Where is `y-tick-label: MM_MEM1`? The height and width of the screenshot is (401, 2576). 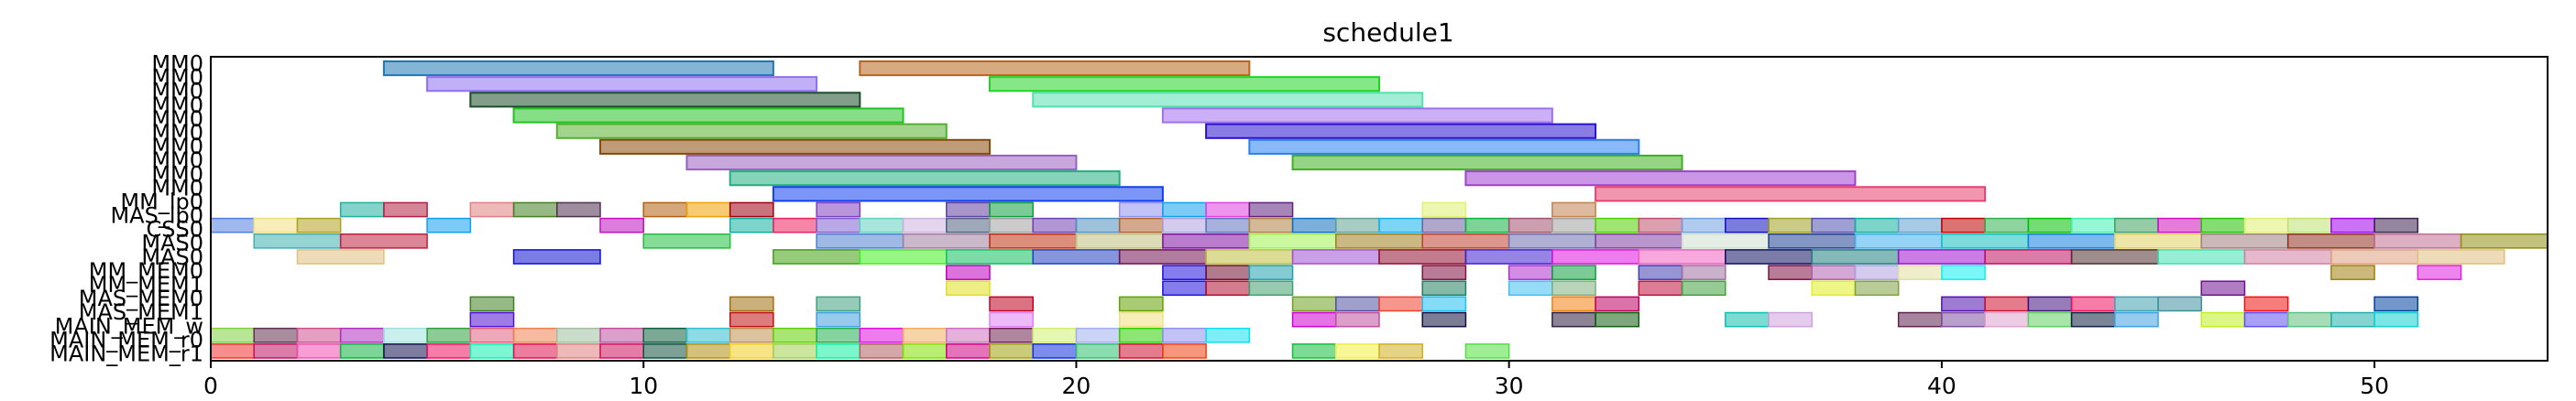 y-tick-label: MM_MEM1 is located at coordinates (146, 285).